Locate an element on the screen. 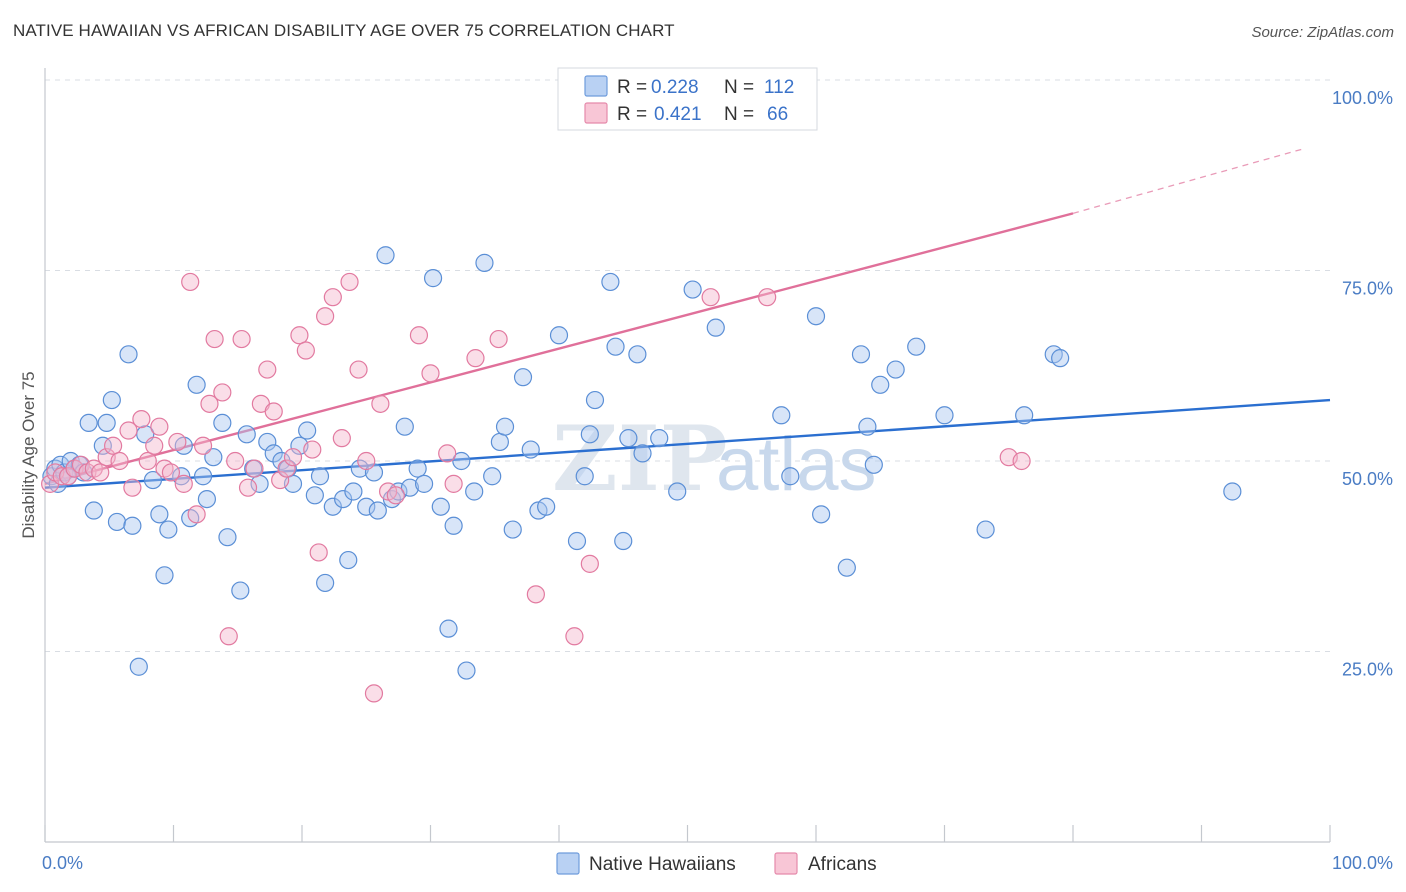 This screenshot has width=1406, height=892. watermark: ZIP atlas is located at coordinates (714, 459).